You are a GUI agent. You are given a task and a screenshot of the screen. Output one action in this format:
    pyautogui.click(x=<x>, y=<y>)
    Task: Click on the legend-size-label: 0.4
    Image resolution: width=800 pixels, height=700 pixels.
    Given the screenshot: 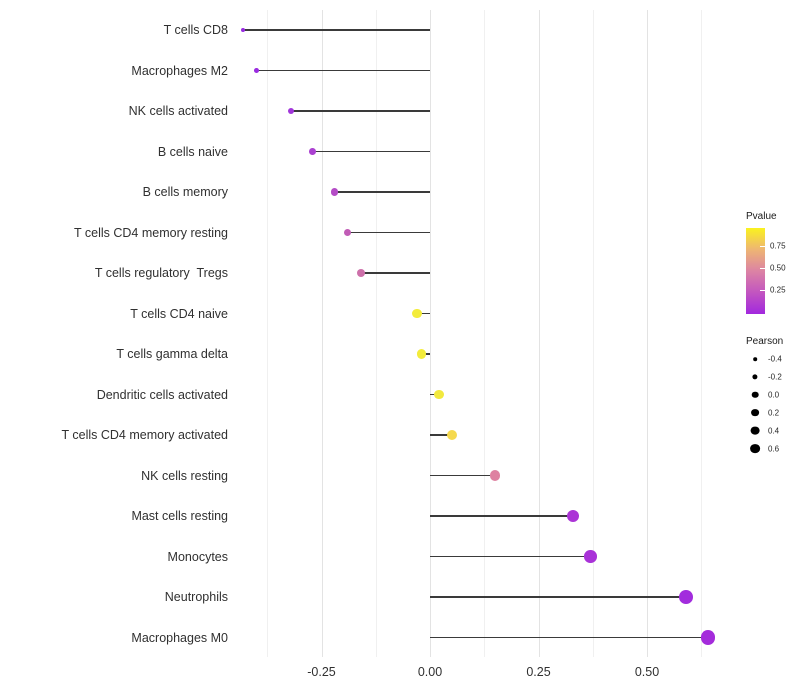 What is the action you would take?
    pyautogui.click(x=774, y=431)
    